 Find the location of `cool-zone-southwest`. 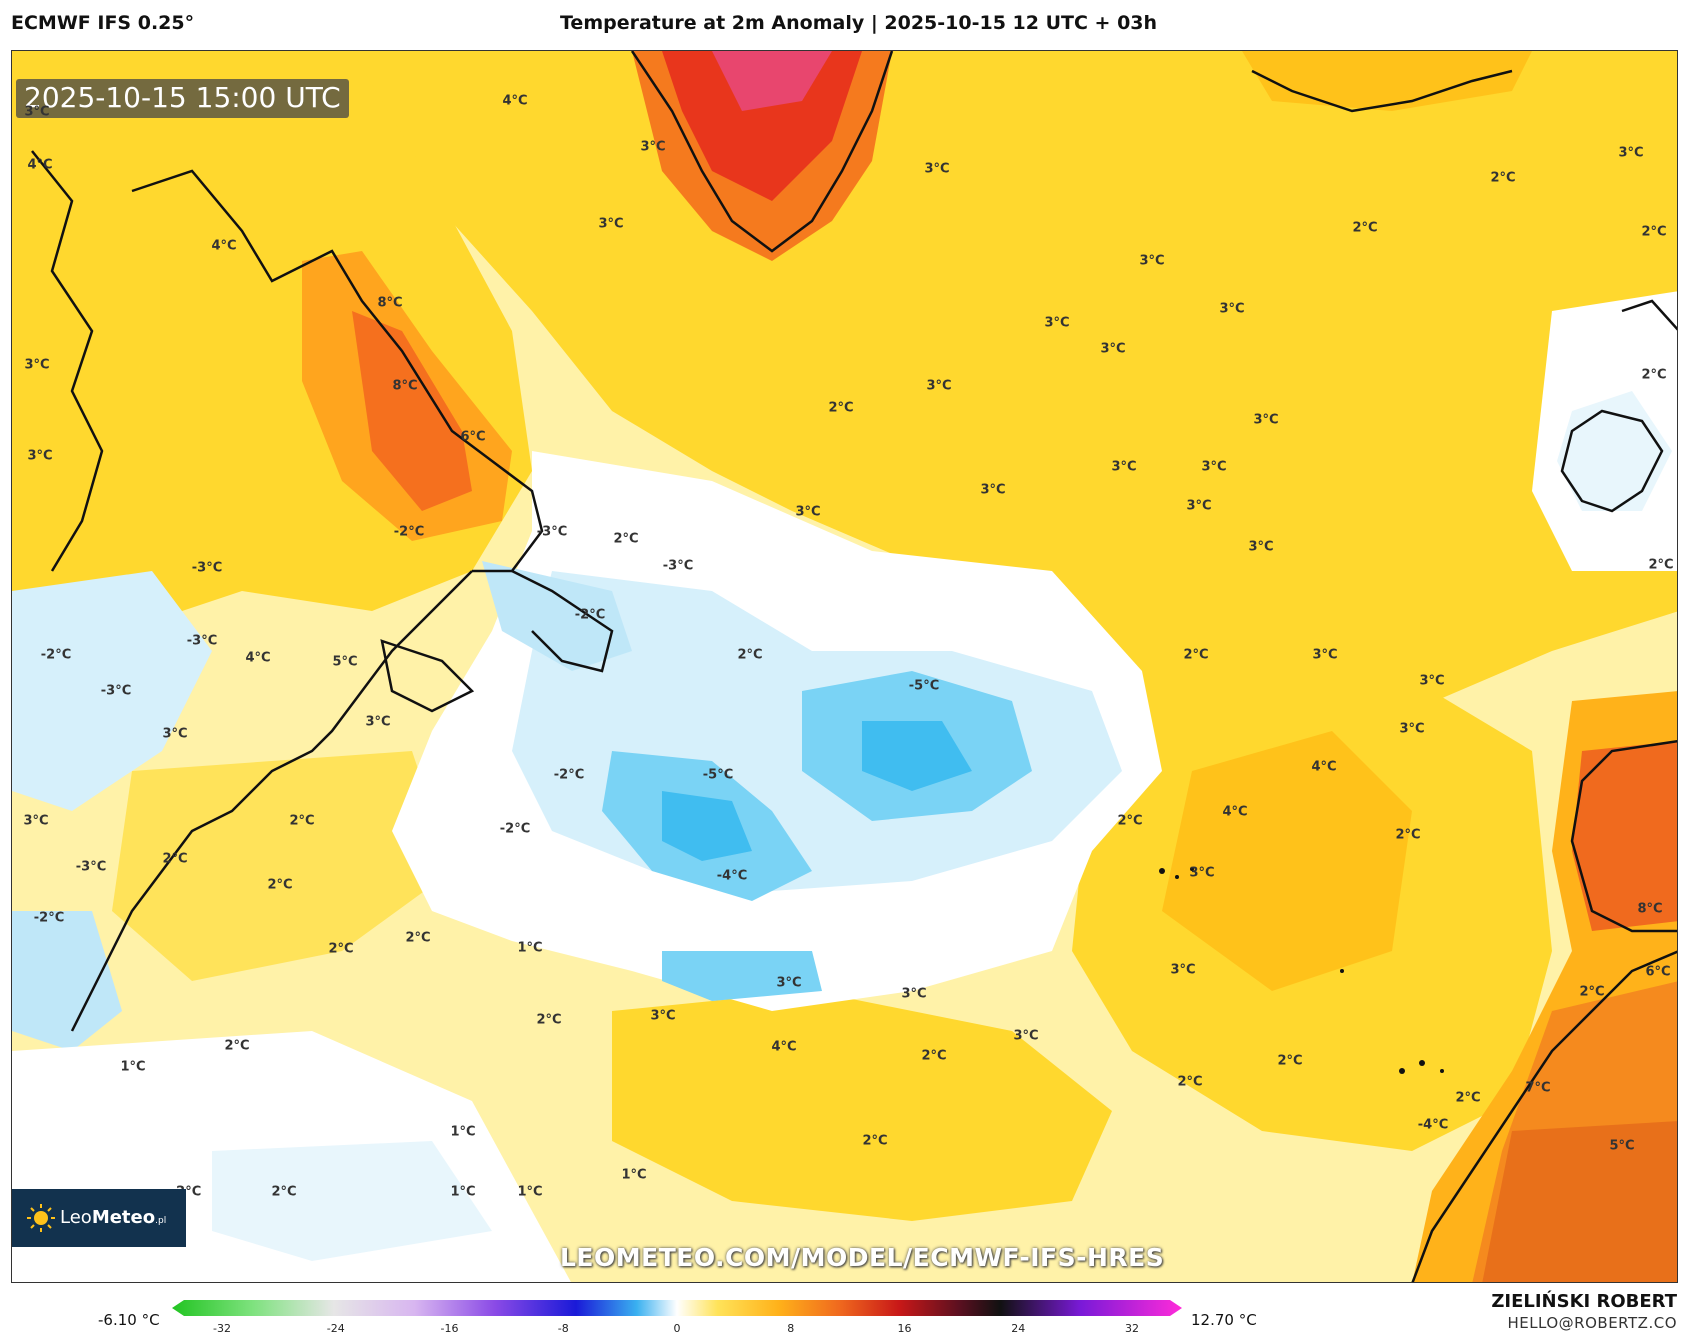

cool-zone-southwest is located at coordinates (352, 1201).